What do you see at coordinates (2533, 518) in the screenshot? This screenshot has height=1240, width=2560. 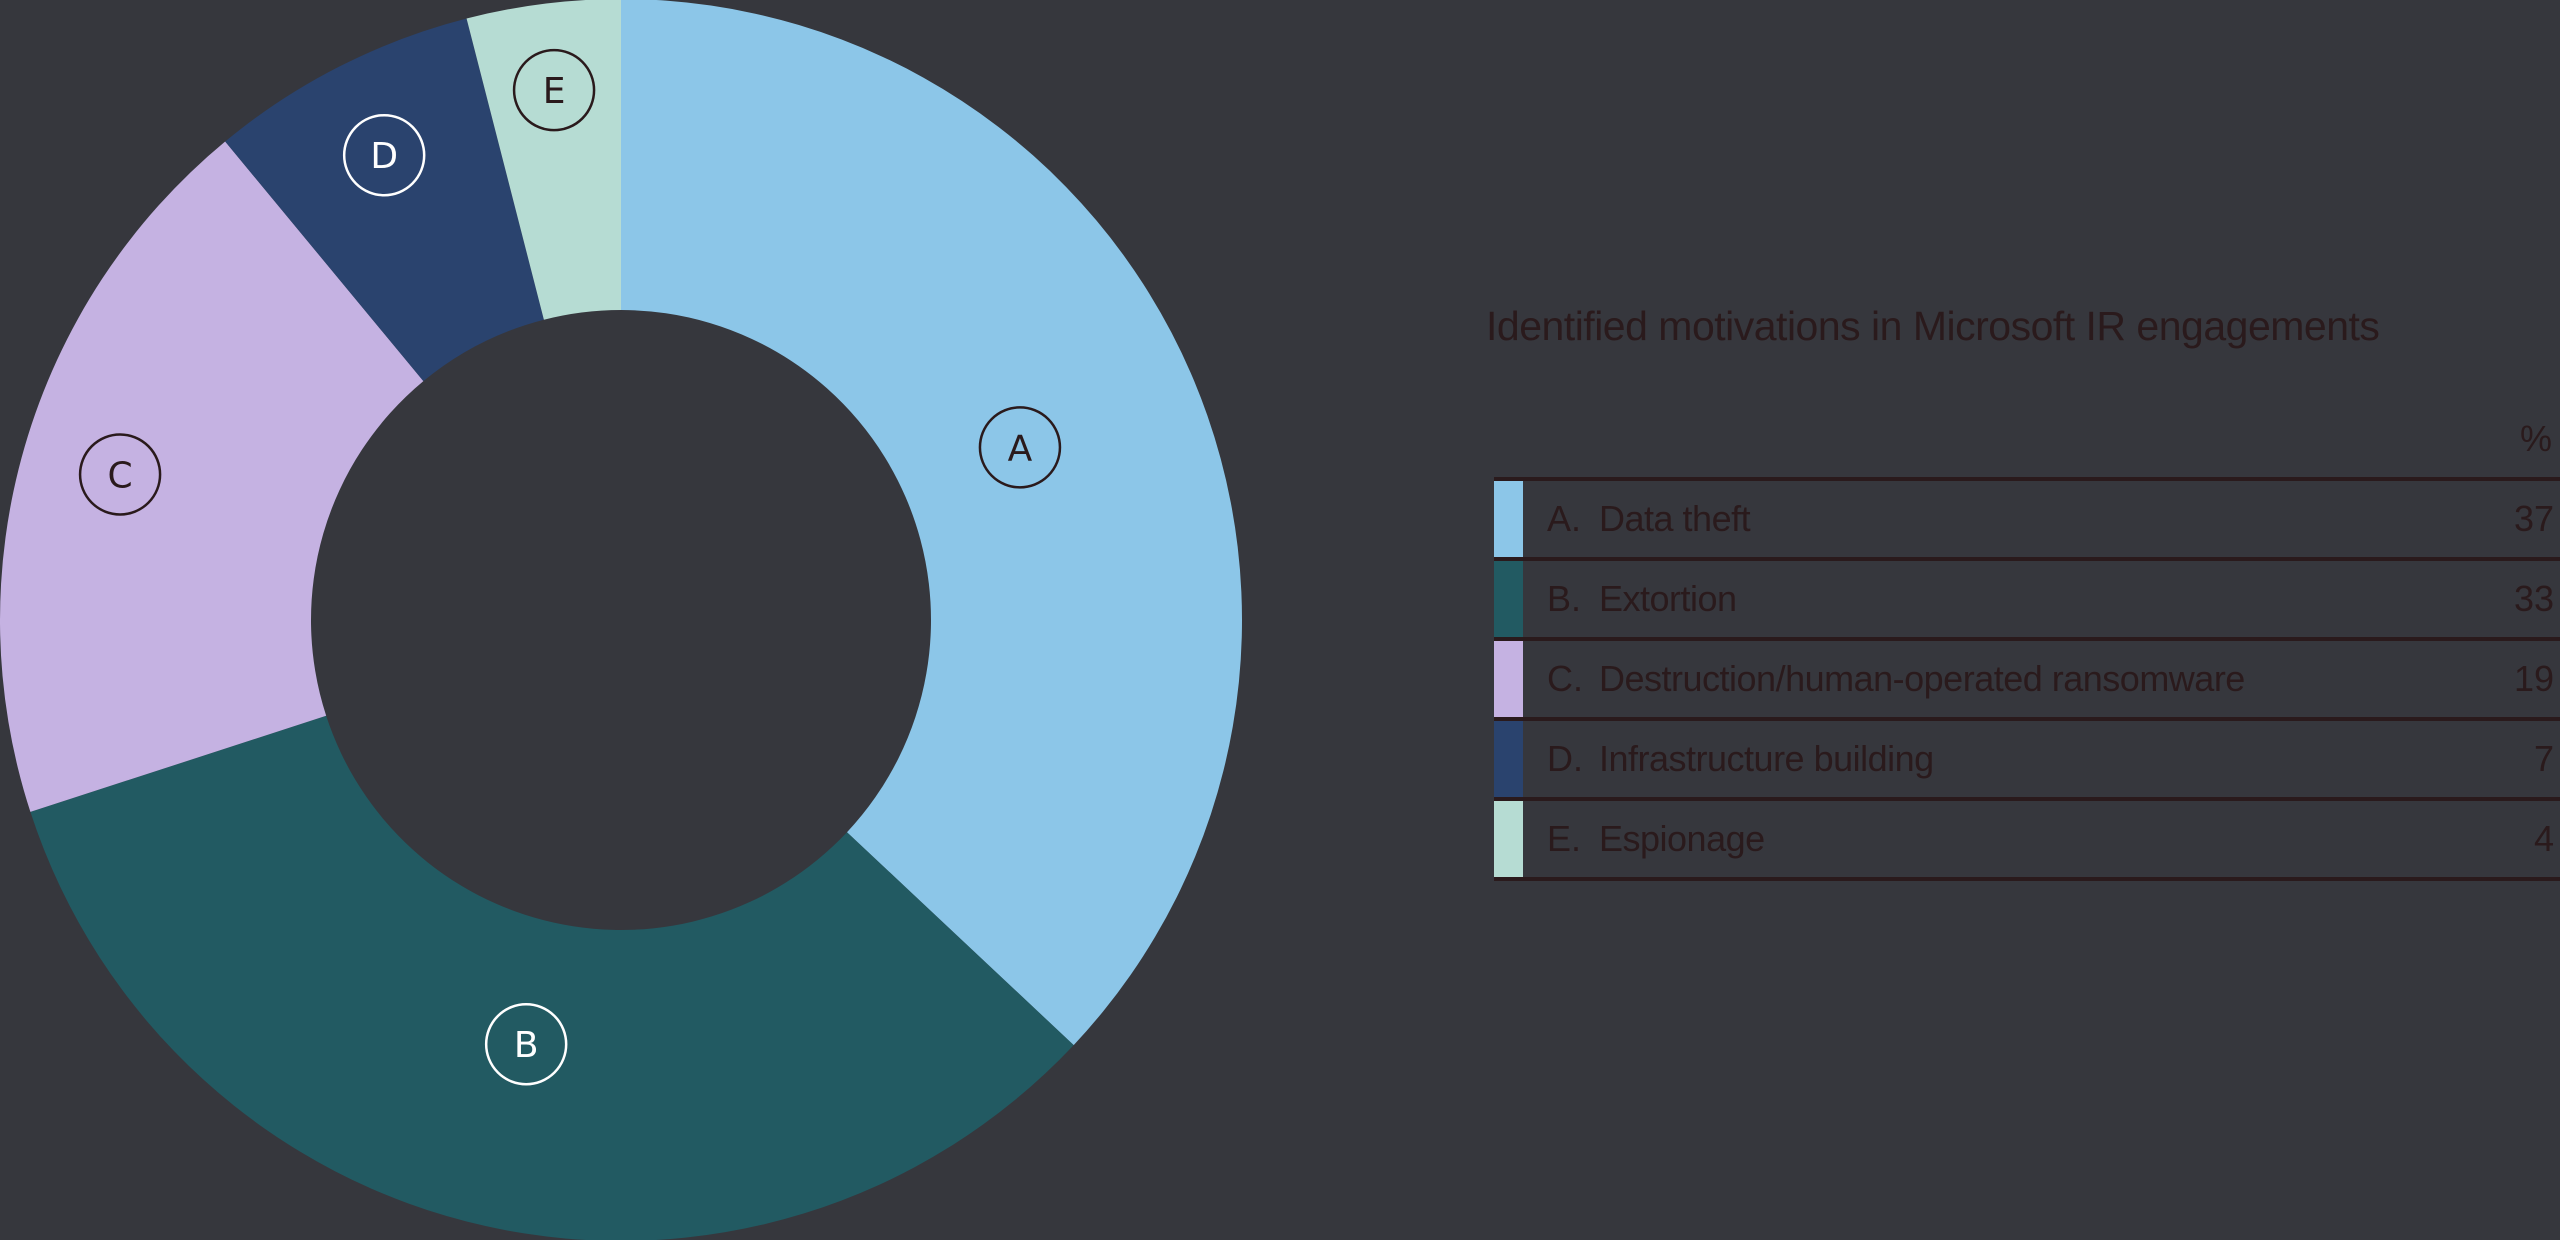 I see `legend-value: 37` at bounding box center [2533, 518].